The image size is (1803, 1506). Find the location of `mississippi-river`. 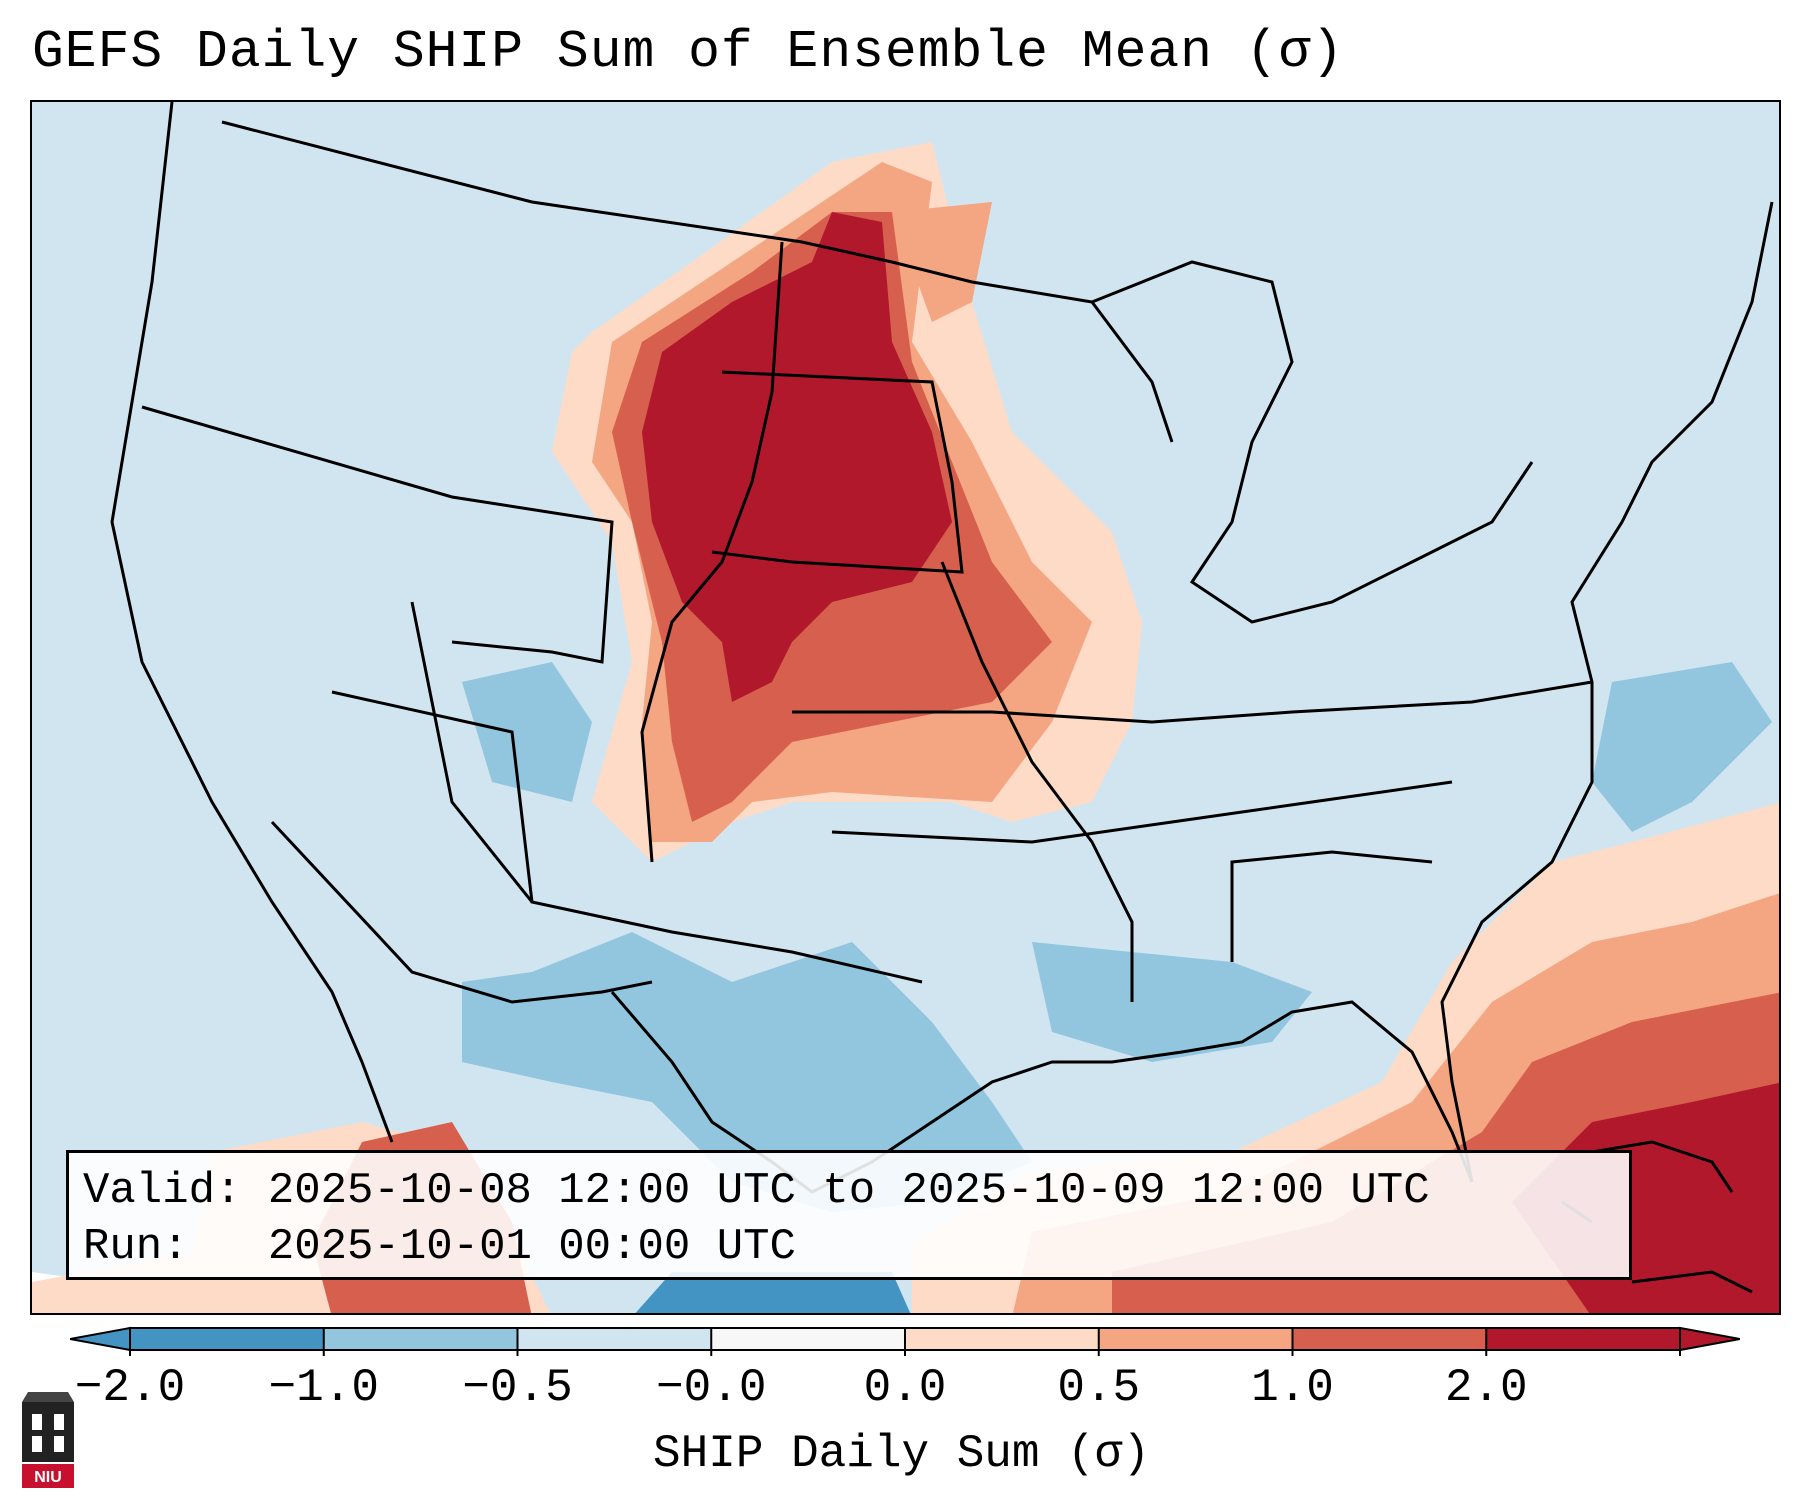

mississippi-river is located at coordinates (1037, 781).